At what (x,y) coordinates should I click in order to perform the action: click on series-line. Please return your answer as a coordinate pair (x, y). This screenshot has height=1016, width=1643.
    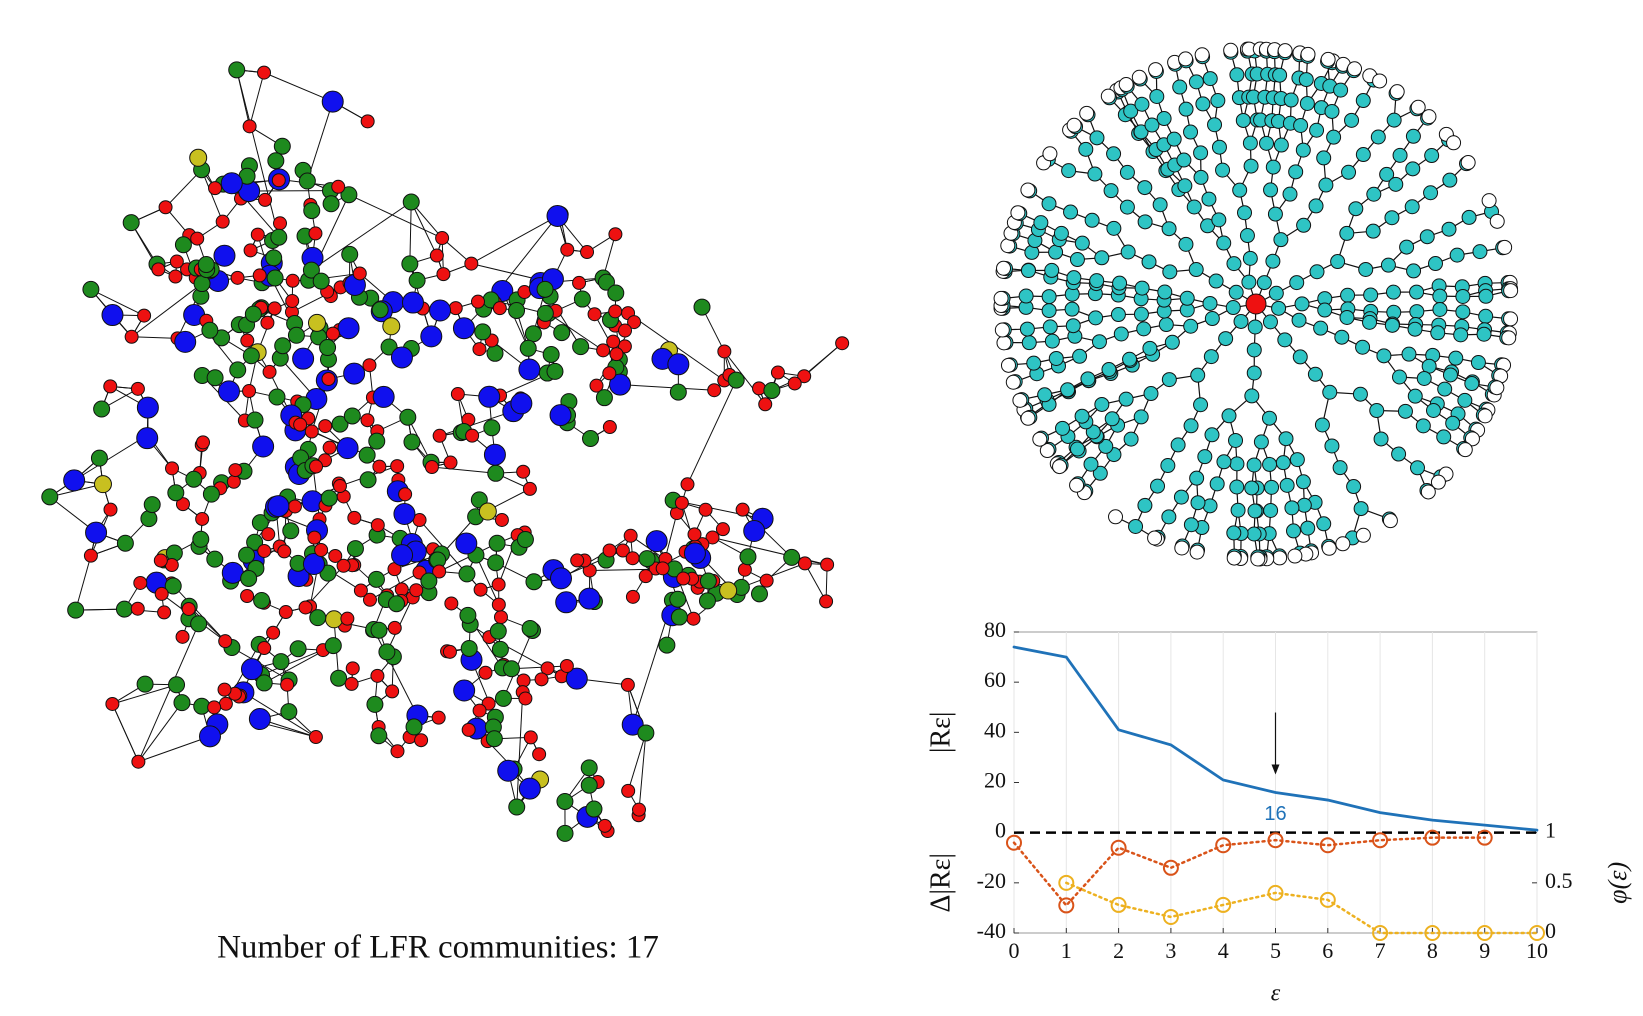
    Looking at the image, I should click on (1302, 908).